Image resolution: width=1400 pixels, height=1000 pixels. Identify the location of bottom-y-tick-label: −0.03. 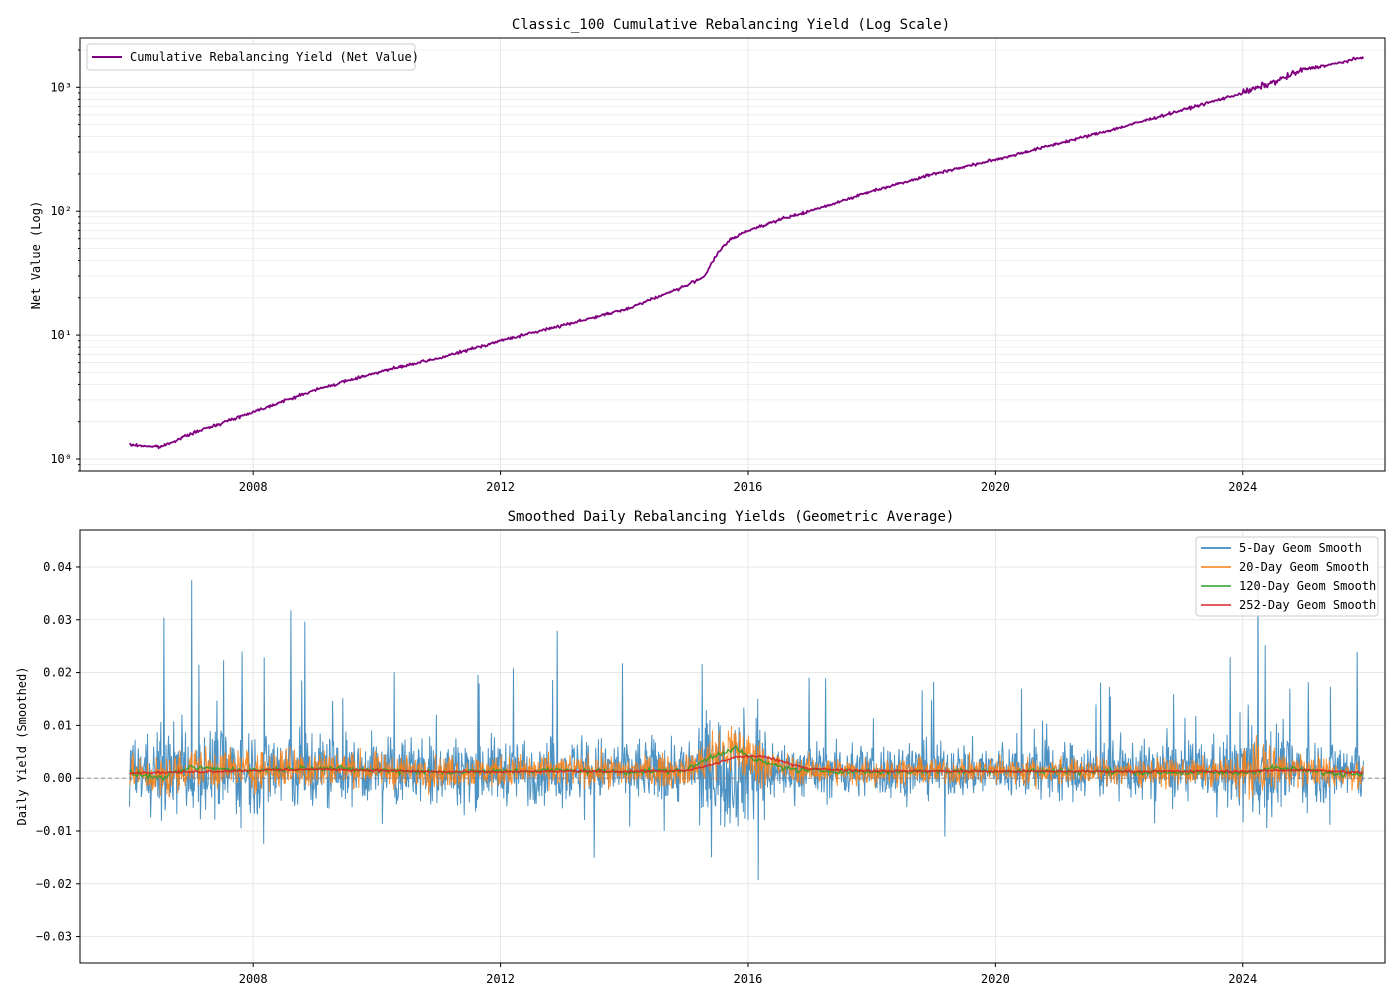
(54, 937).